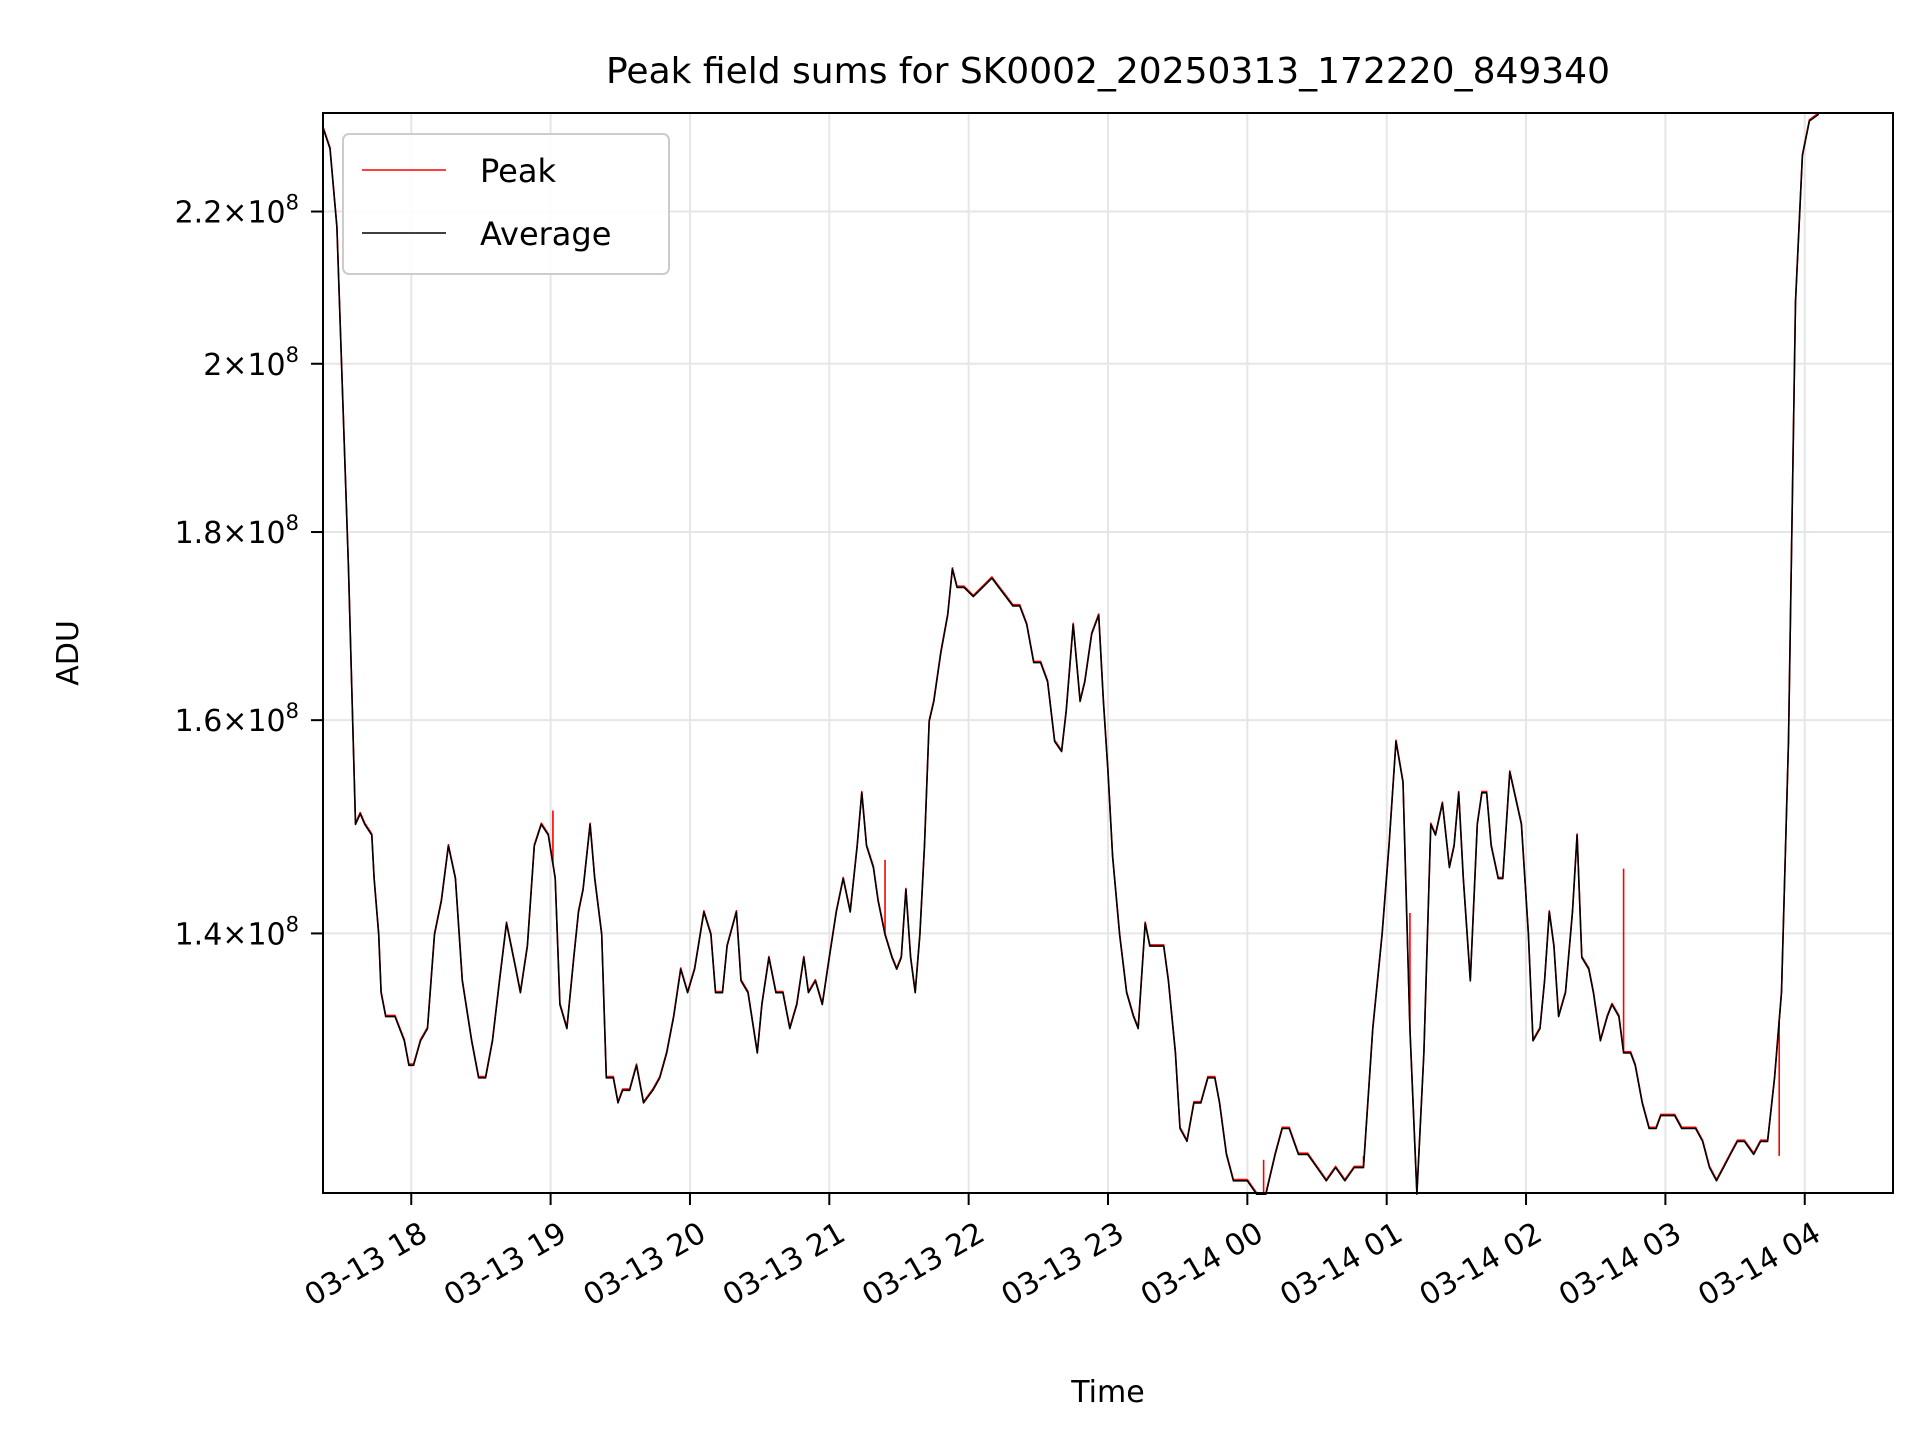 Image resolution: width=1920 pixels, height=1440 pixels. Describe the element at coordinates (518, 171) in the screenshot. I see `legend-peak-label: Peak` at that location.